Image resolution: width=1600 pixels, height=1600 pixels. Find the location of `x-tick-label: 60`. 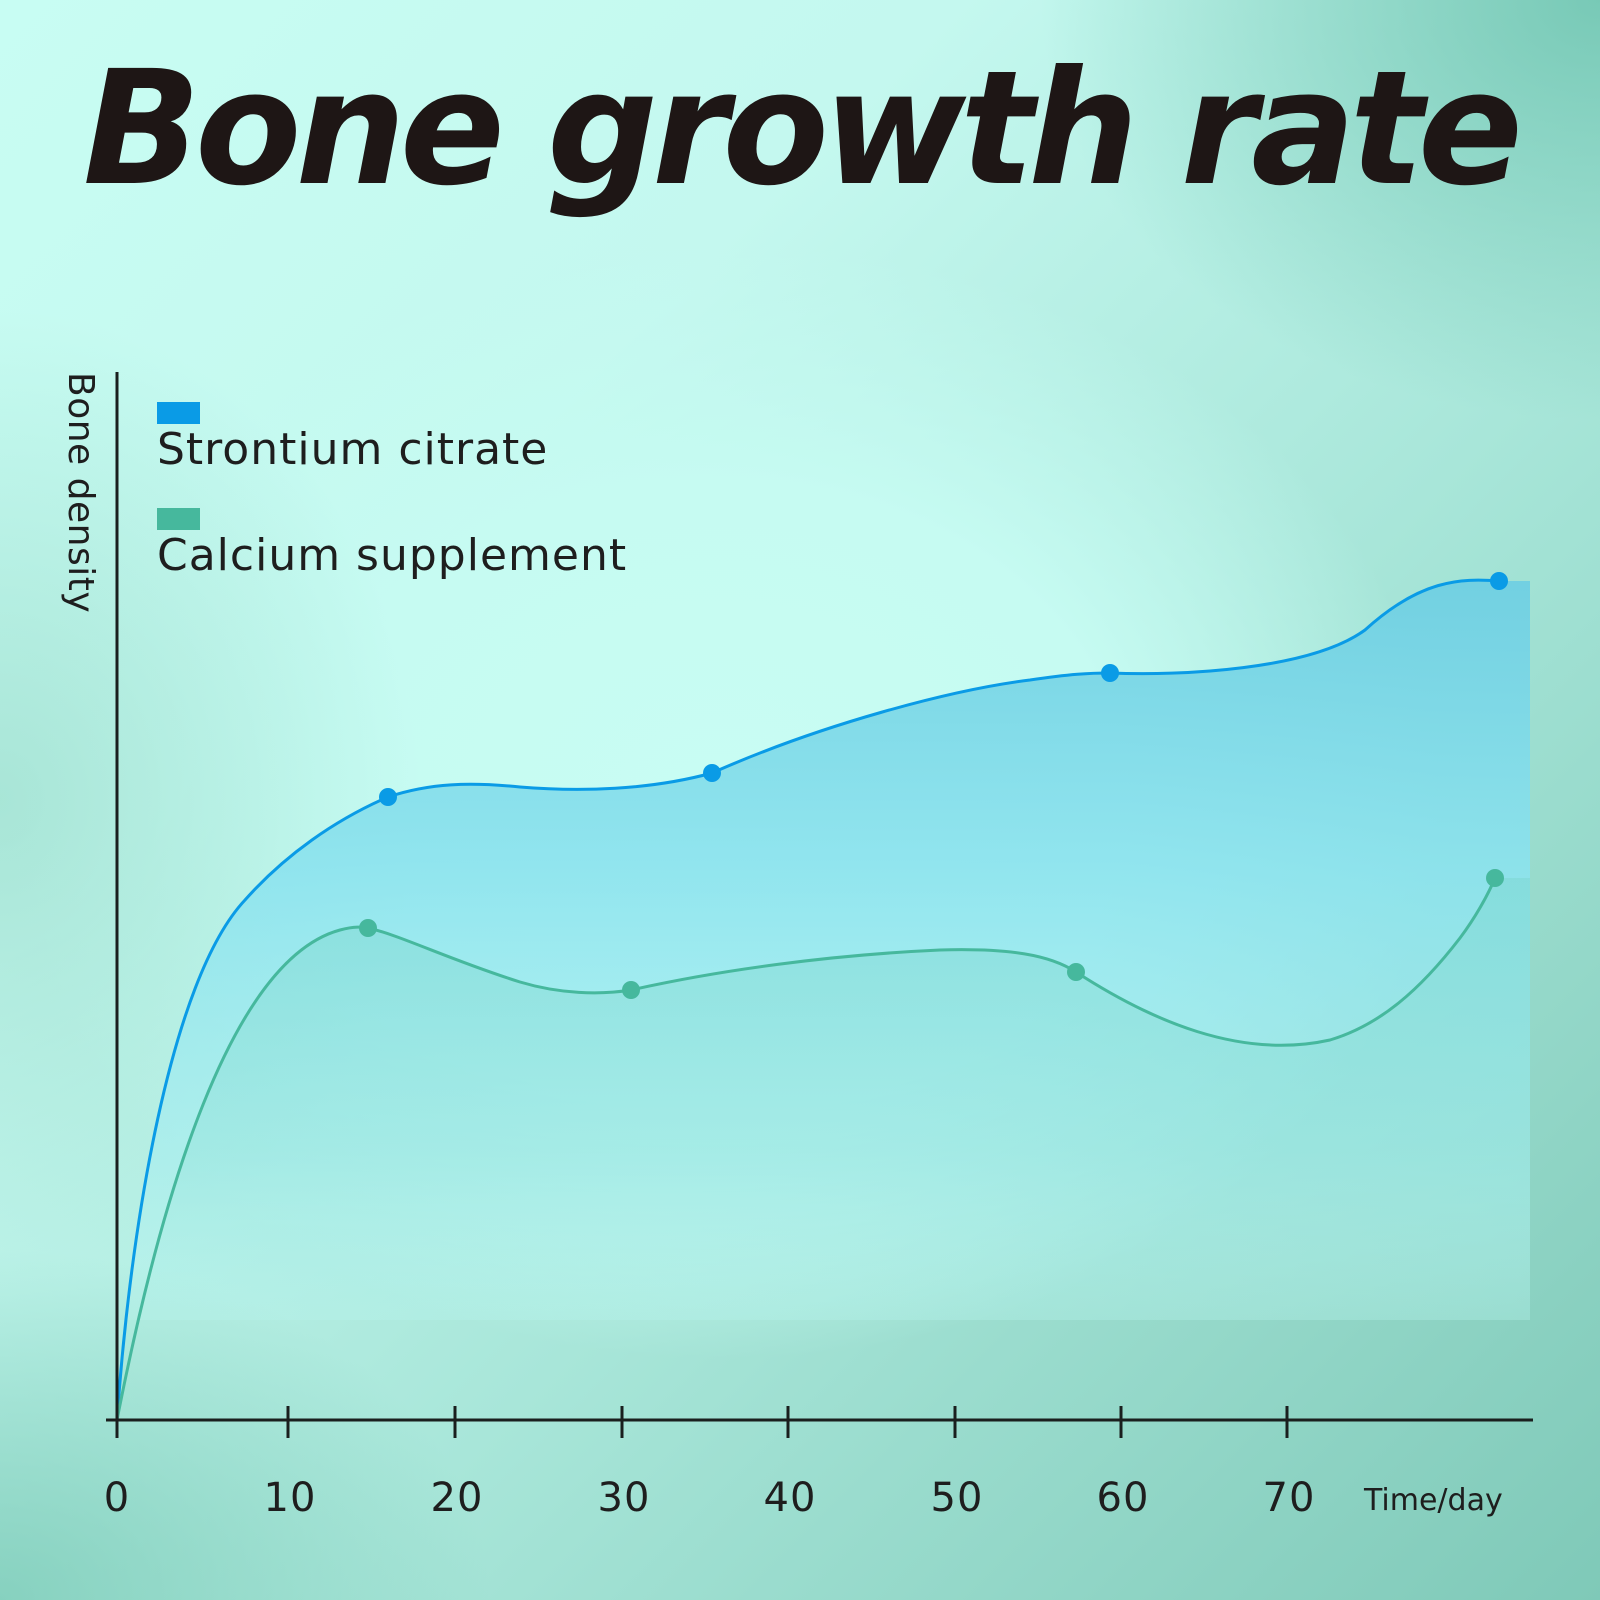

x-tick-label: 60 is located at coordinates (1123, 1498).